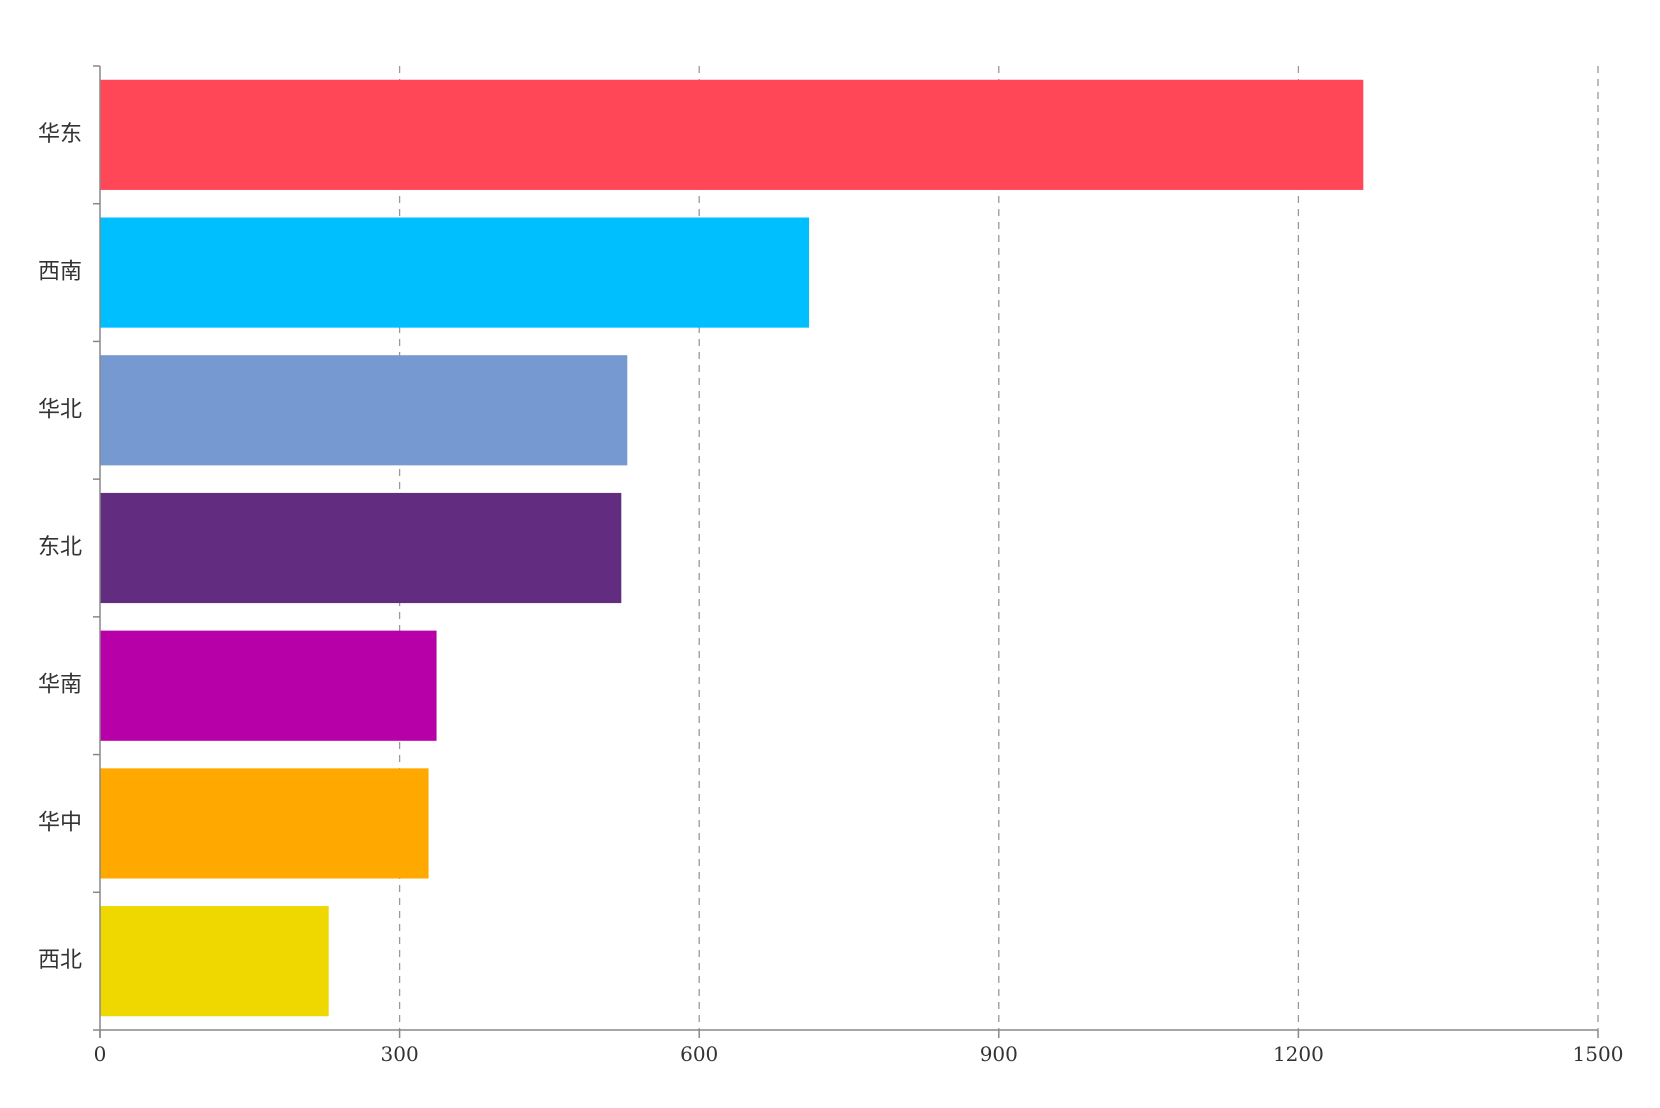 The width and height of the screenshot is (1660, 1108). What do you see at coordinates (214, 961) in the screenshot?
I see `bar-西北` at bounding box center [214, 961].